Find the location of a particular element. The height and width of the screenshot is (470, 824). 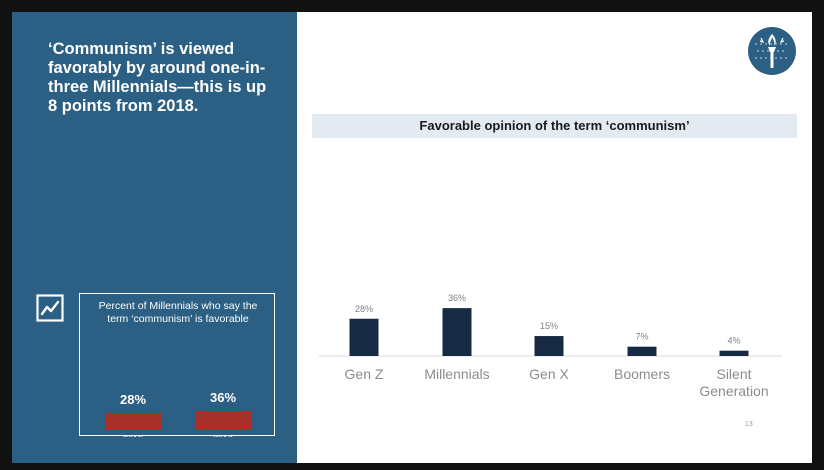

callout-chart: 28% 2018 36% 2019 is located at coordinates (178, 413).